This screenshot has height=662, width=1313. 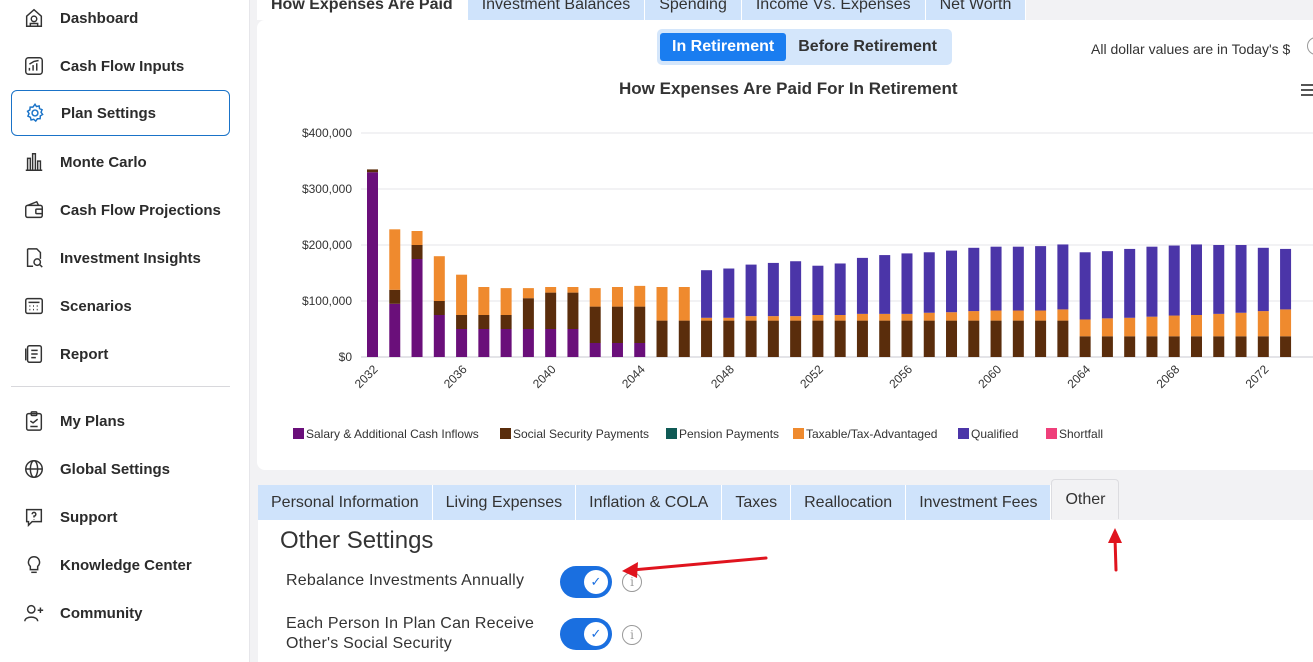 What do you see at coordinates (120, 469) in the screenshot?
I see `sidebar-item-global-settings: Global Settings` at bounding box center [120, 469].